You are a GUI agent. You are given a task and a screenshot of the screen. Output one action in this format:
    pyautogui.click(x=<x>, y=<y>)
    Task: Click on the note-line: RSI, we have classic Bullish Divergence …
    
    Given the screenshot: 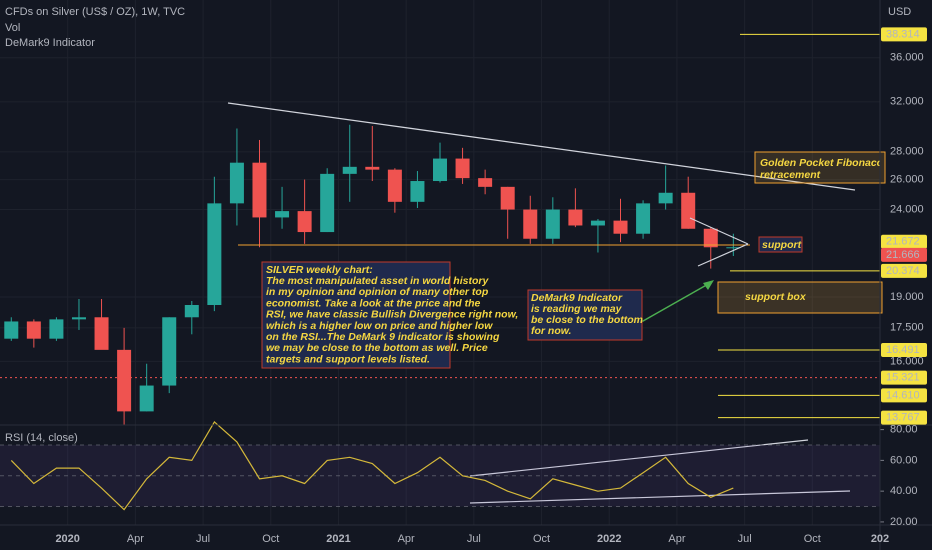 What is the action you would take?
    pyautogui.click(x=392, y=315)
    